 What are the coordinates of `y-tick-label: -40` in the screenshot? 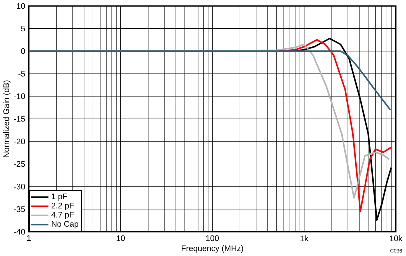 It's located at (20, 231).